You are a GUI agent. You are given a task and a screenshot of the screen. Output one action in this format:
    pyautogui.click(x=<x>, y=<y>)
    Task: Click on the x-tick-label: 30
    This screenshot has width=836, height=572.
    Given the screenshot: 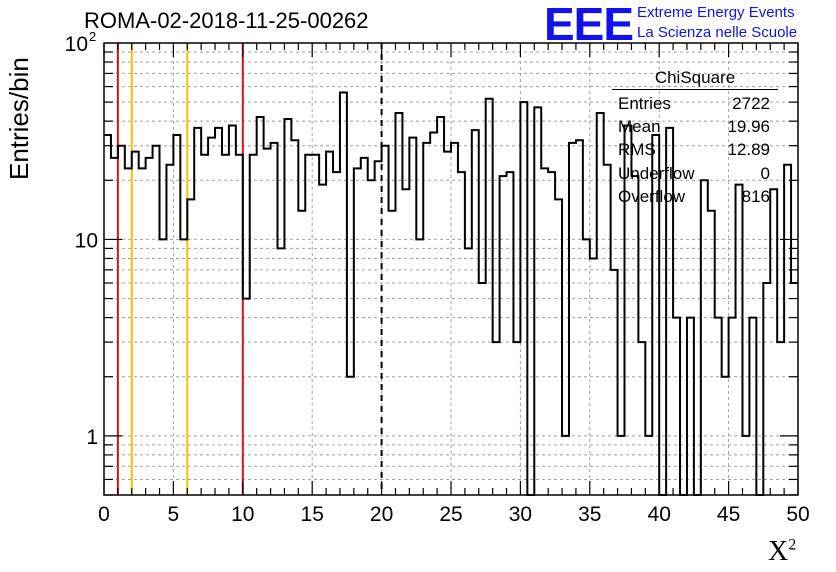 What is the action you would take?
    pyautogui.click(x=520, y=514)
    